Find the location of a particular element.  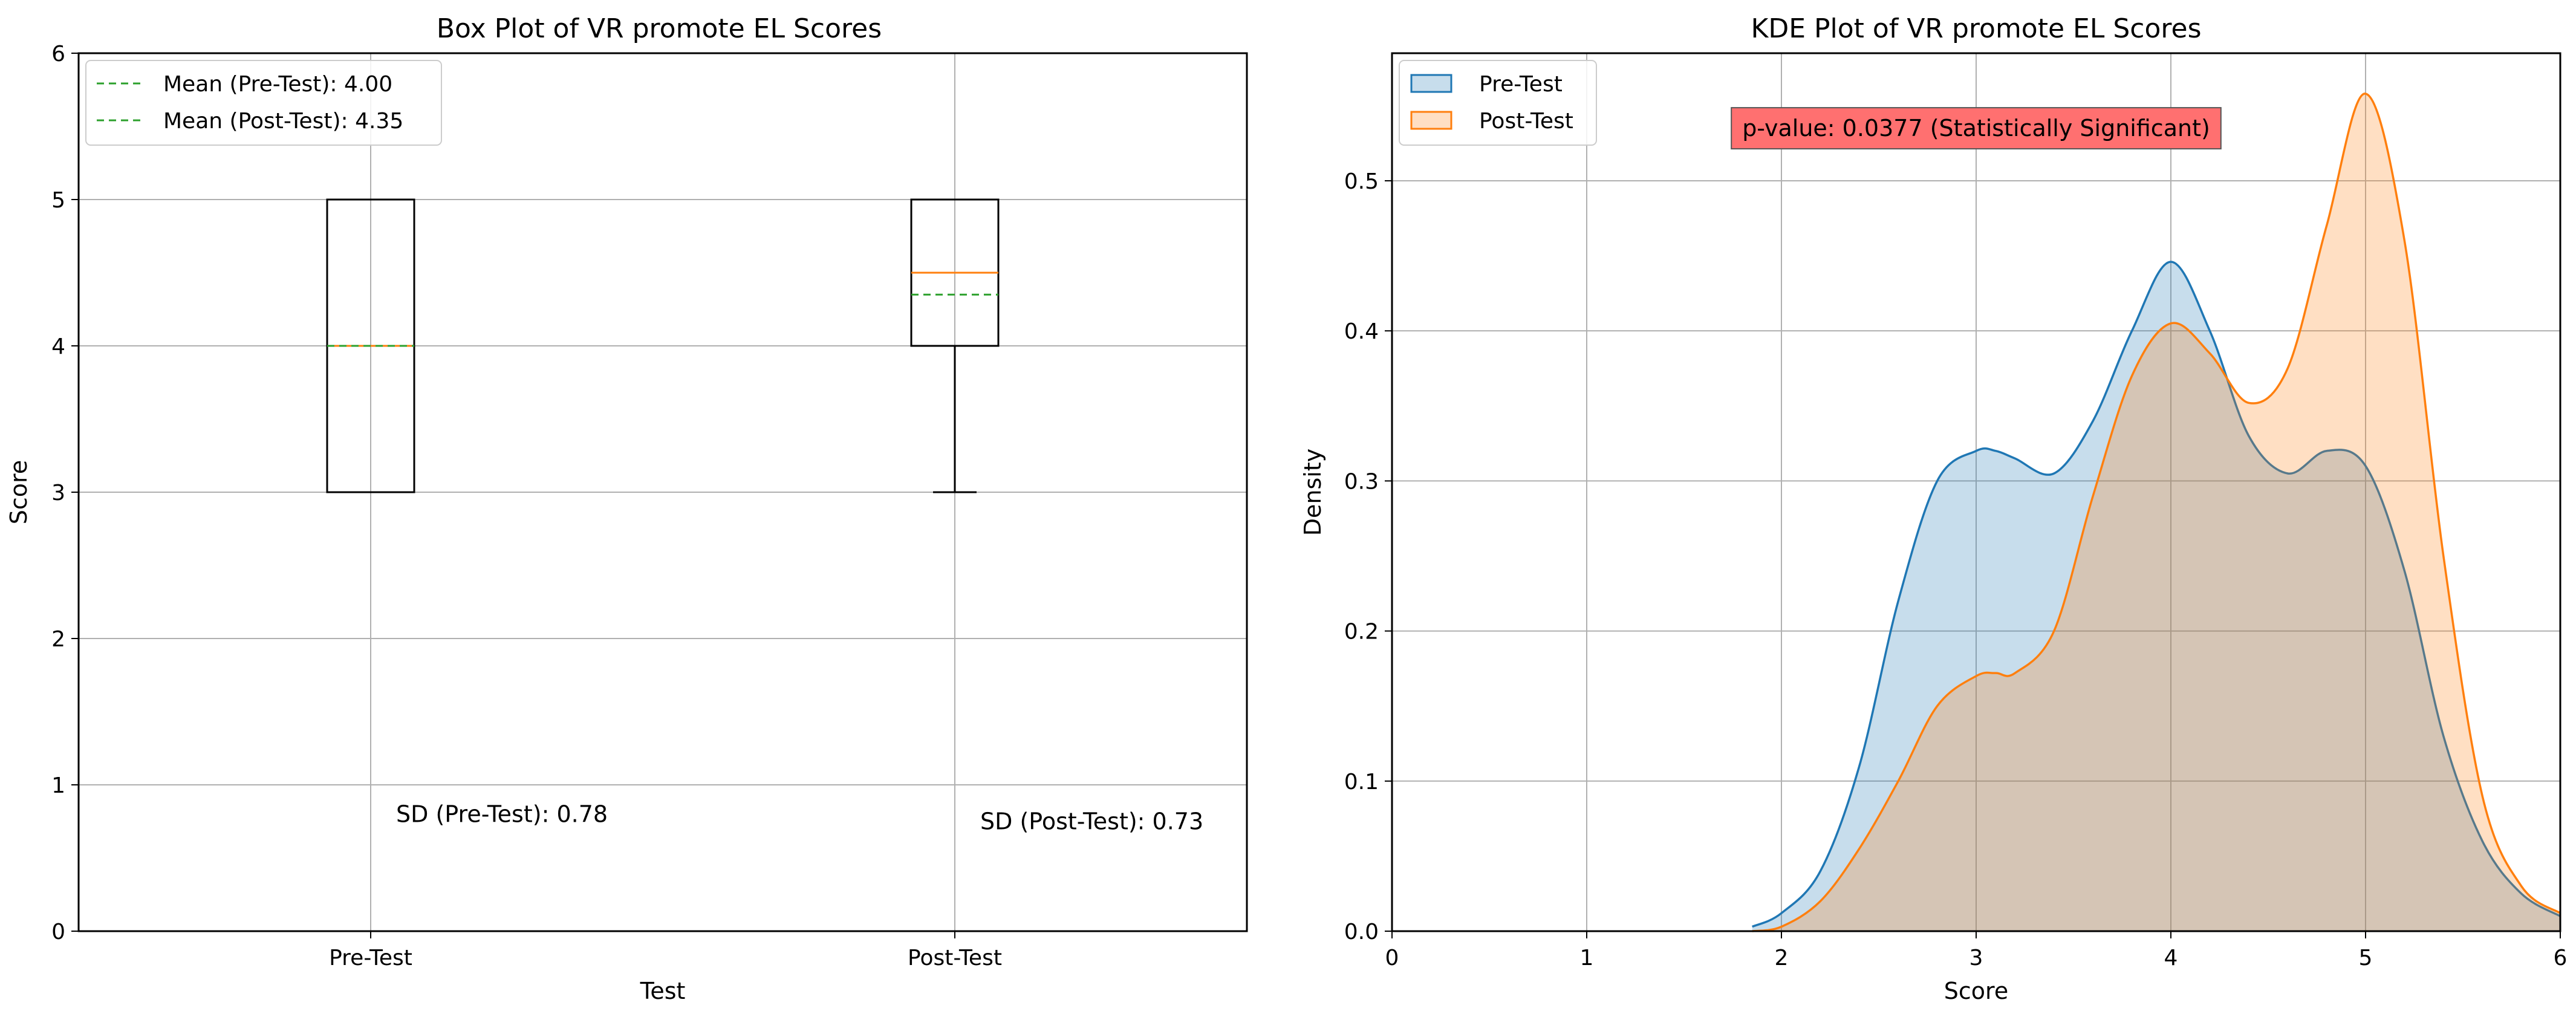

box-plot-x-ticks: Pre-Test Post-Test is located at coordinates (665, 950).